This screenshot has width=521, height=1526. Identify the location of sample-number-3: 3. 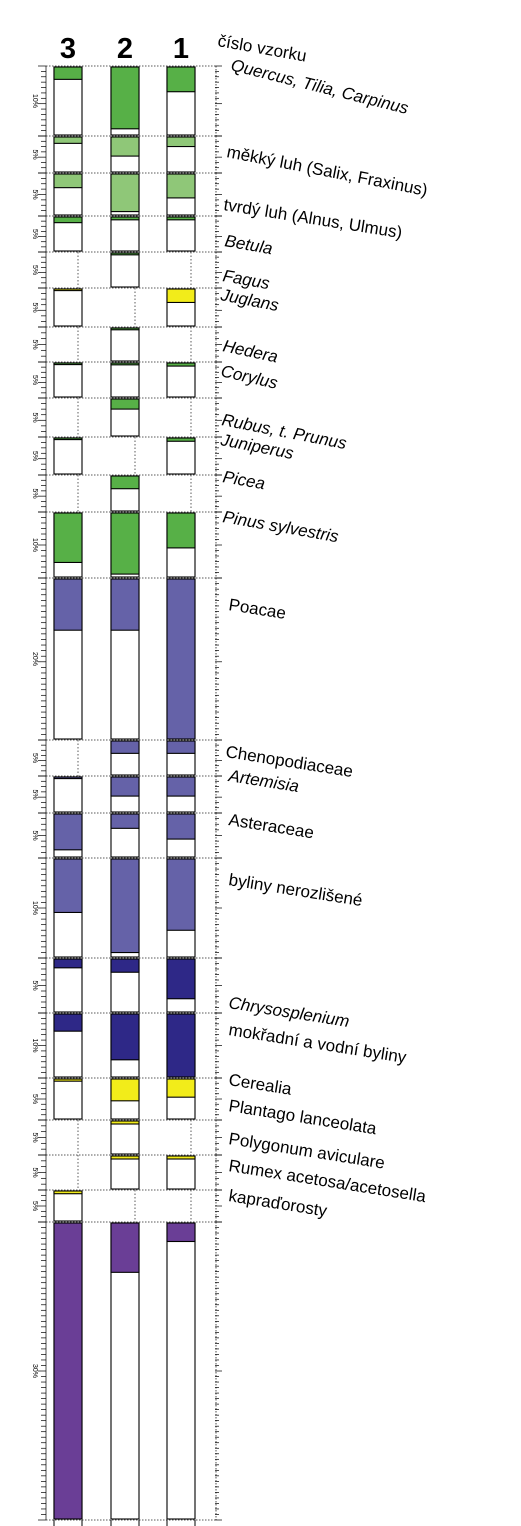
(68, 49).